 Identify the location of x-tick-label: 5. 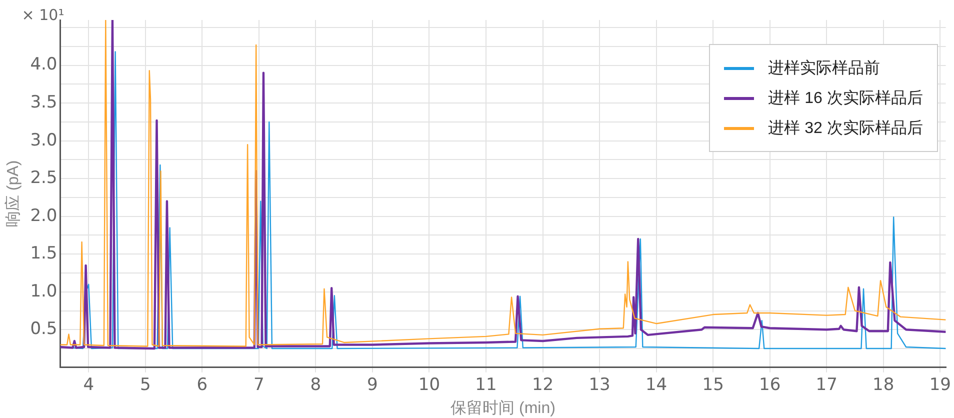
(145, 385).